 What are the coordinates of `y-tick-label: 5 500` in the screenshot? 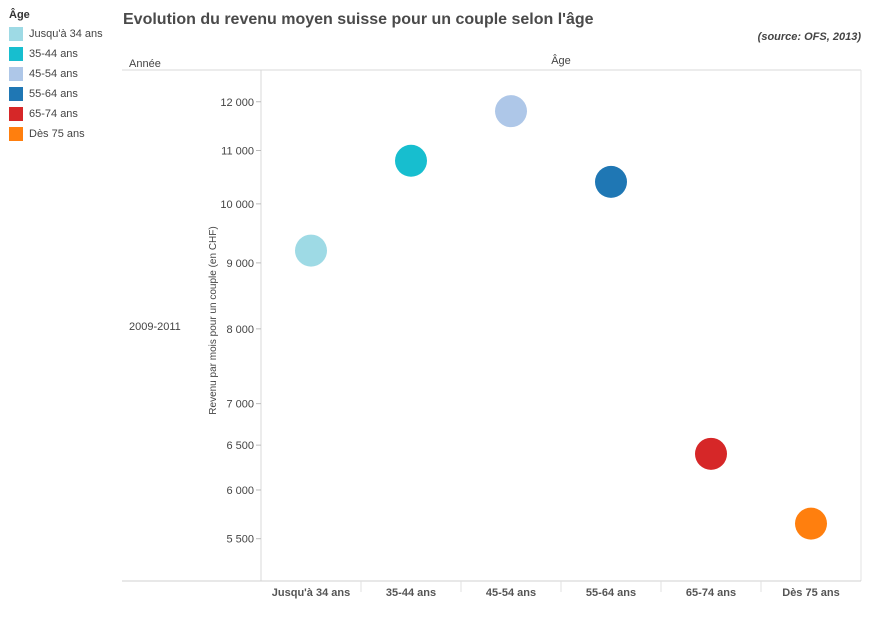 It's located at (240, 540).